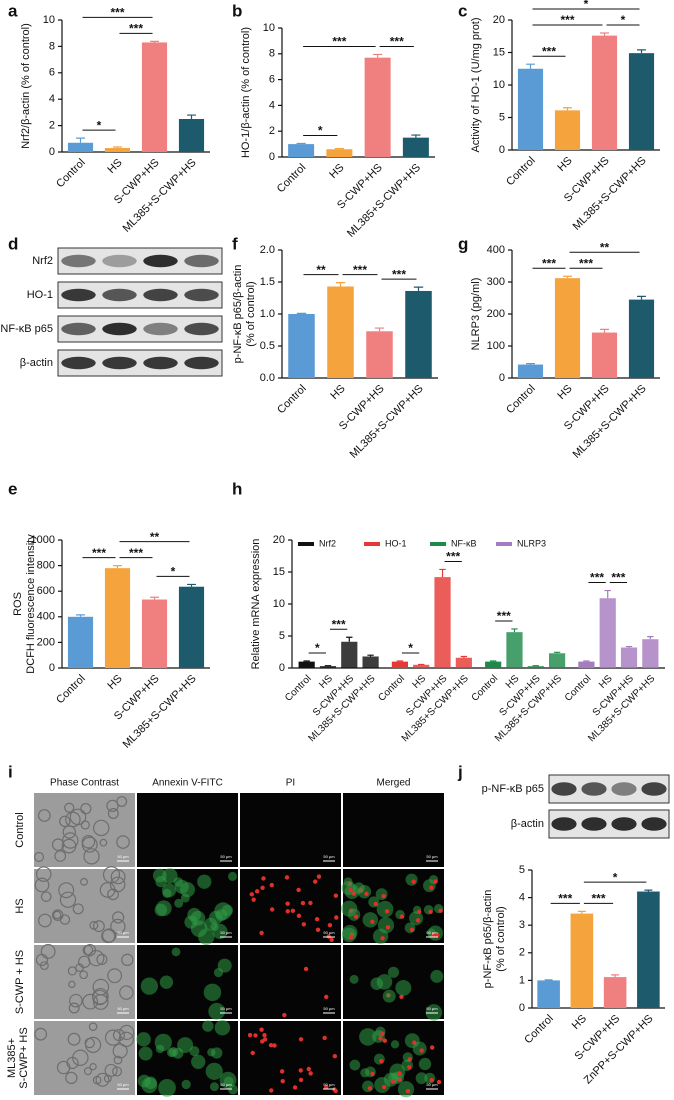  I want to click on significance-label: **, so click(605, 247).